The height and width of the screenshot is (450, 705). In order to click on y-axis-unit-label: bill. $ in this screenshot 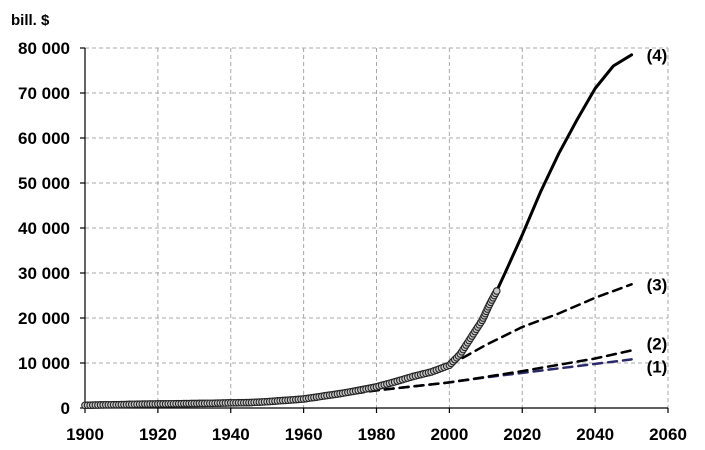, I will do `click(30, 20)`.